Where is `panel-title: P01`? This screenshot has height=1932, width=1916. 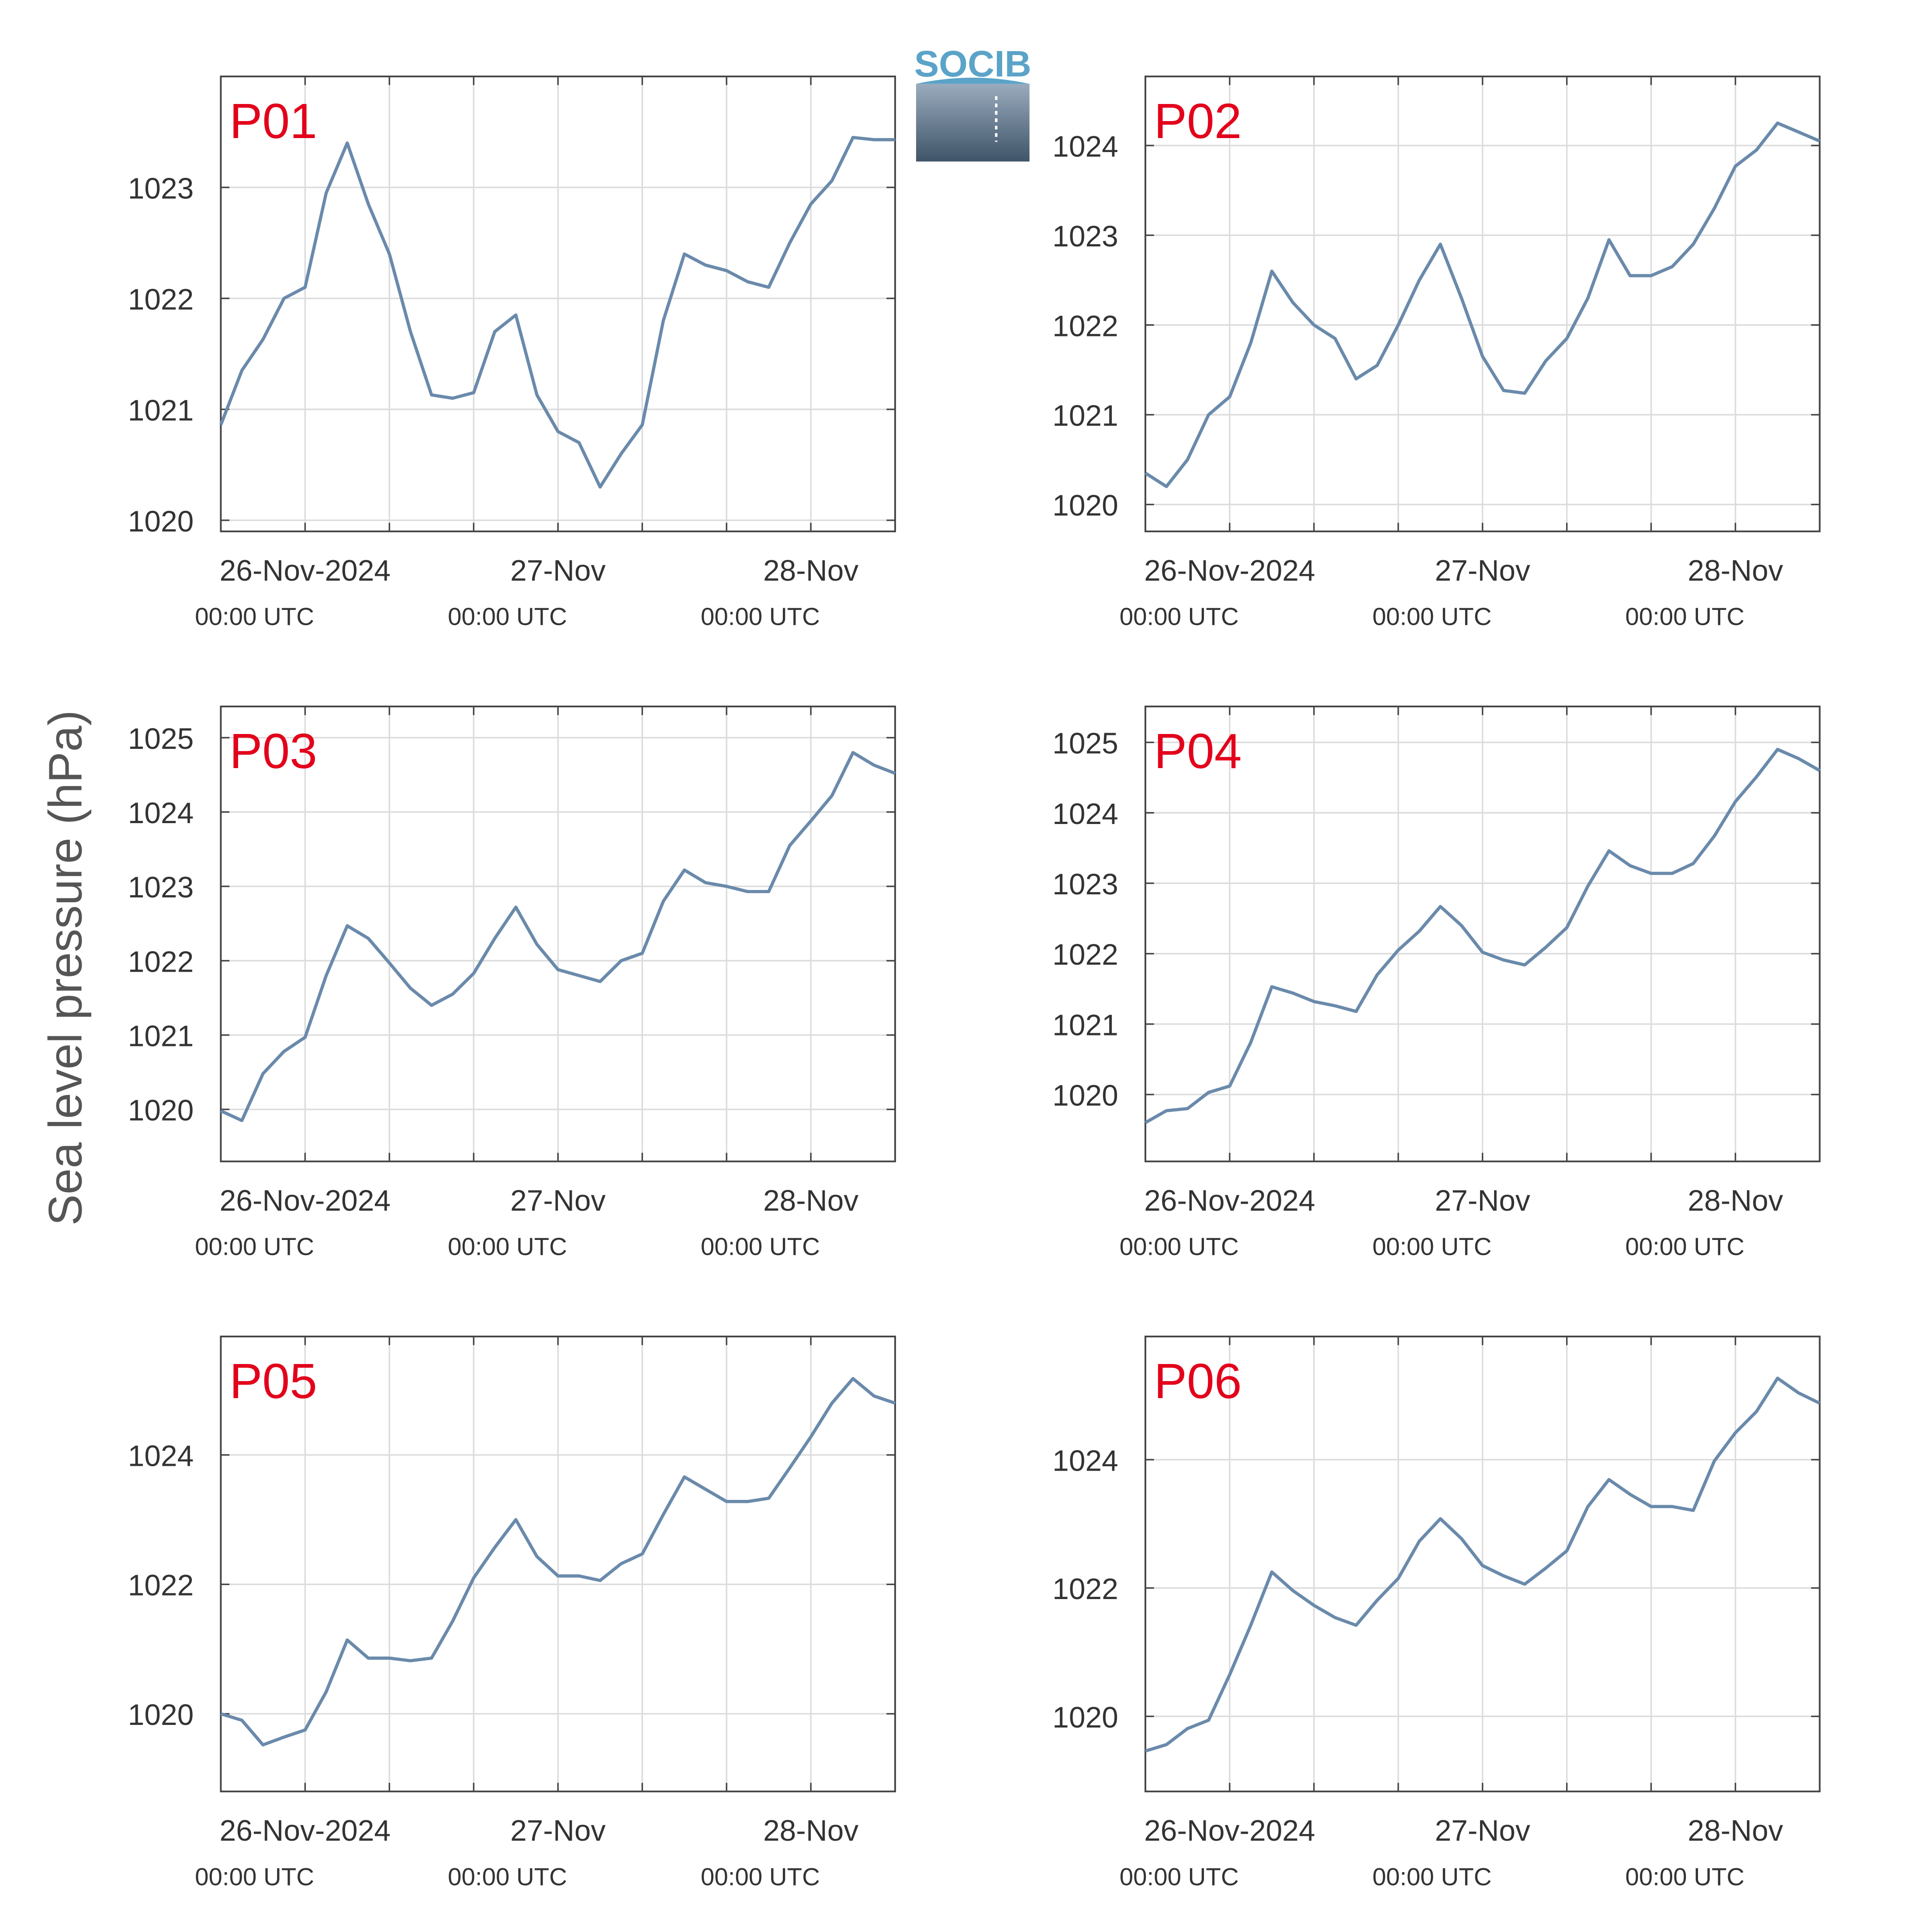
panel-title: P01 is located at coordinates (273, 121).